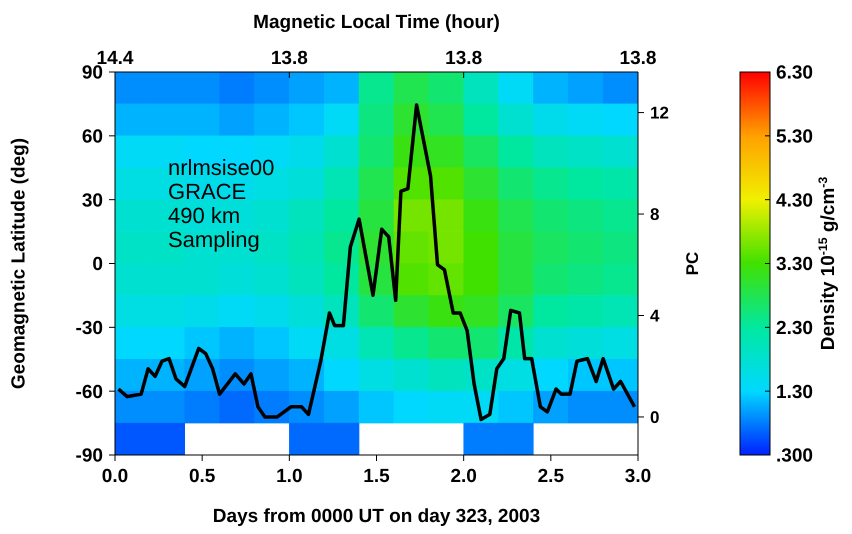 The image size is (852, 534). I want to click on y2-tick-label: 4, so click(655, 316).